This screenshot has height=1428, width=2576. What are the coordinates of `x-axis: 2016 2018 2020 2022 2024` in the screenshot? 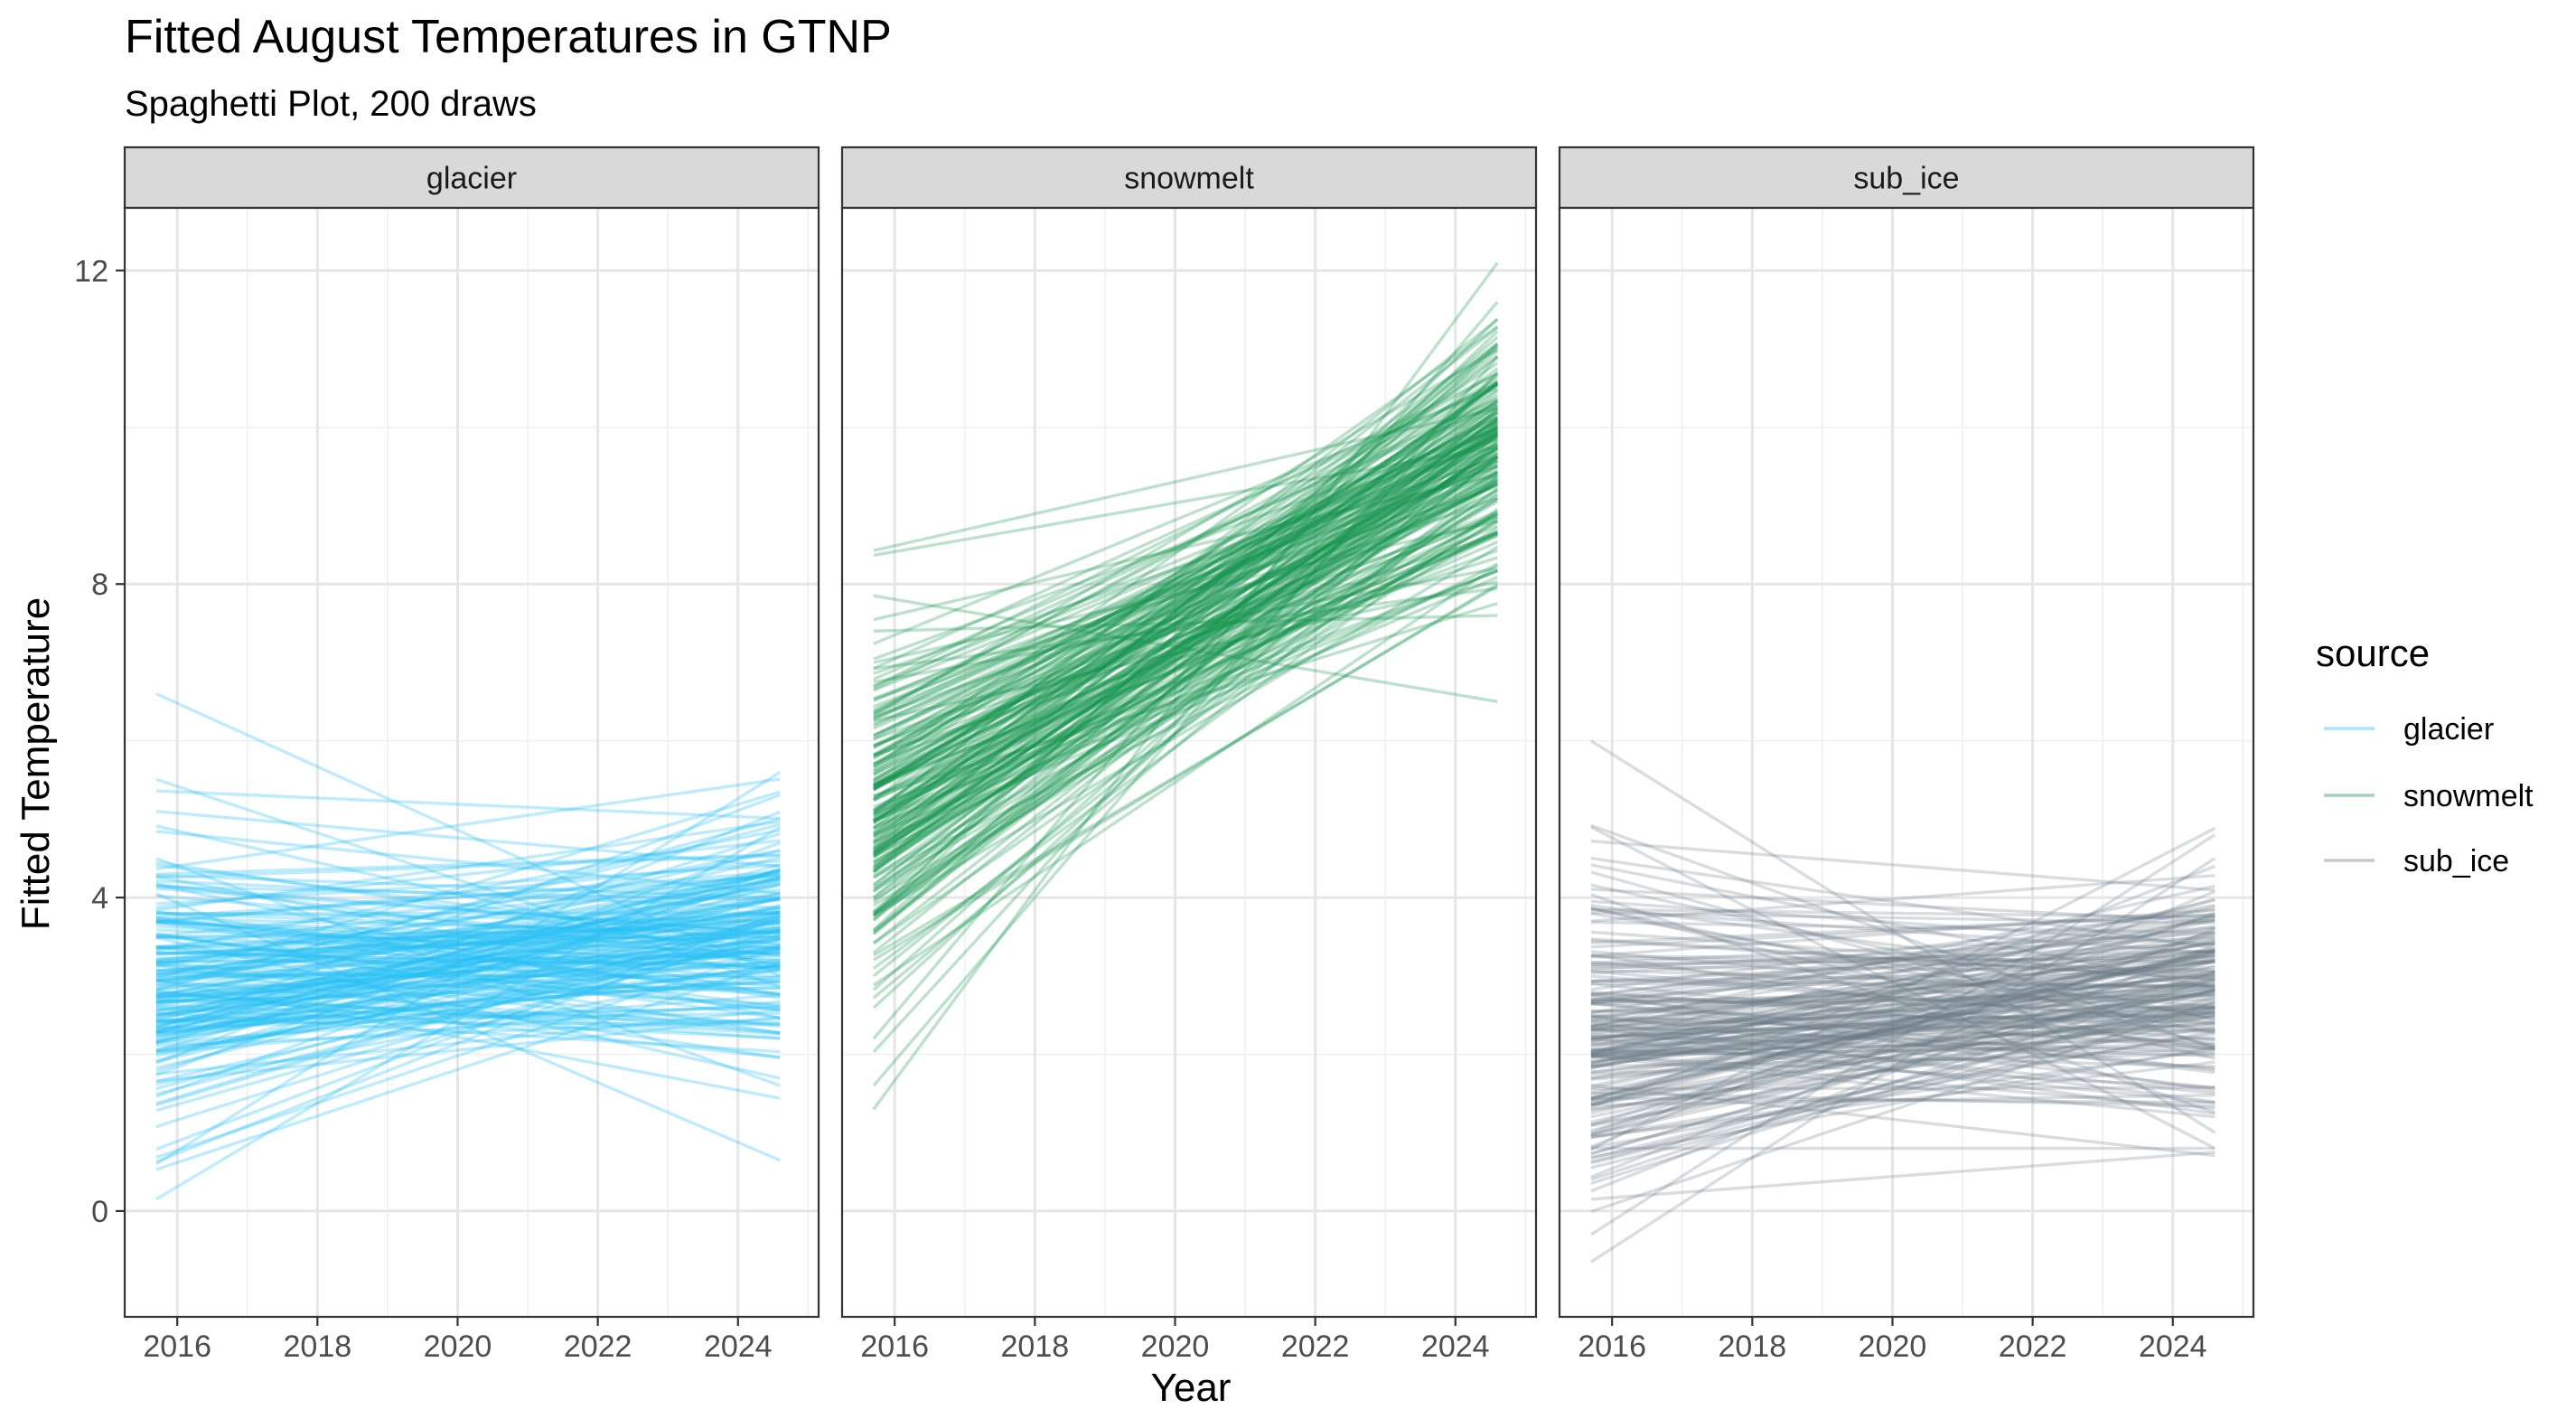 It's located at (1175, 1341).